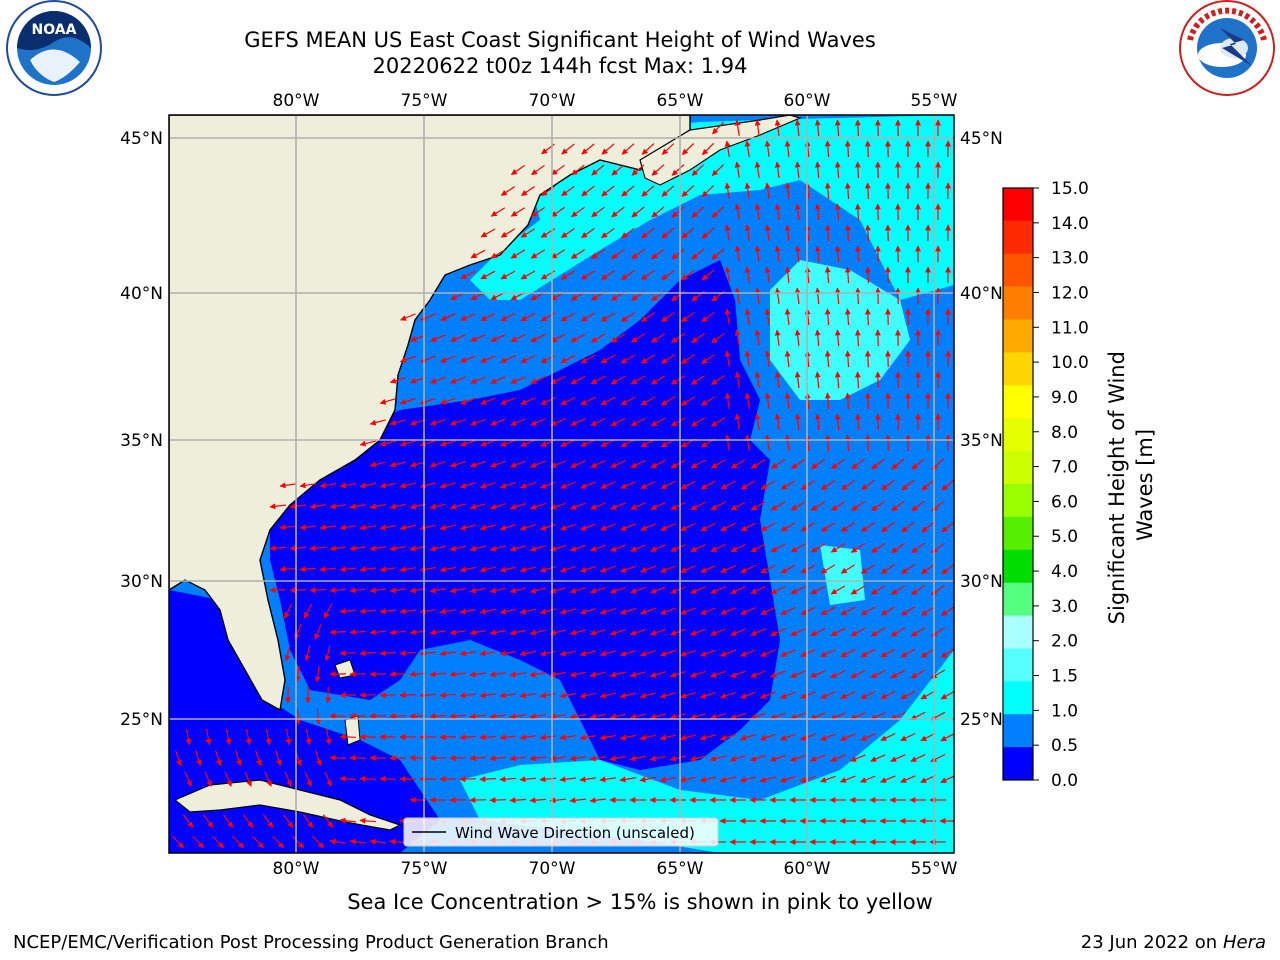  Describe the element at coordinates (1244, 942) in the screenshot. I see `host-name: Hera` at that location.